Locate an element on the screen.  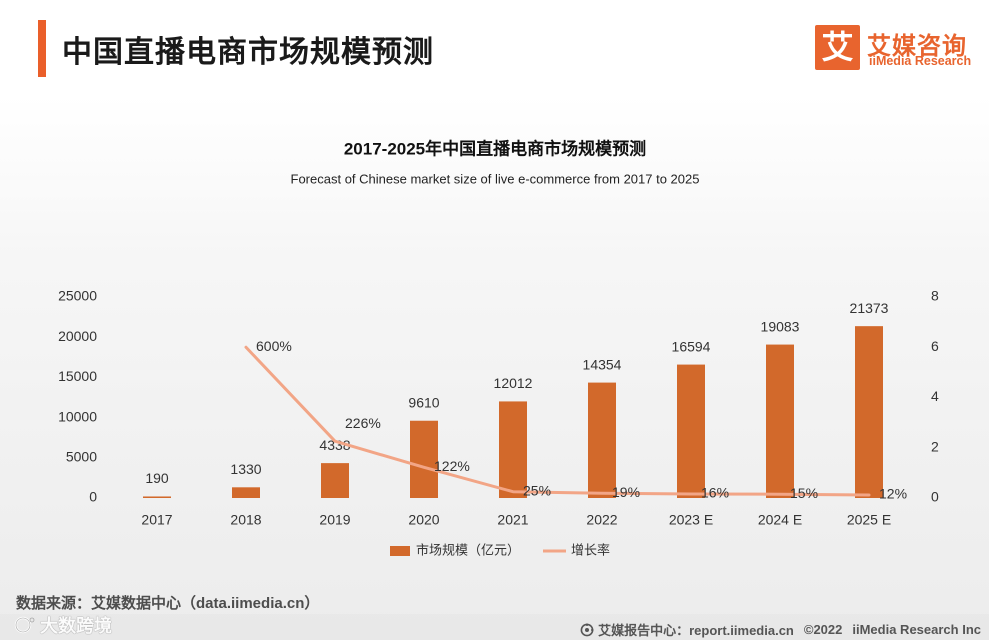
chart-title: 2017-2025年中国直播电商市场规模预测 is located at coordinates (495, 148).